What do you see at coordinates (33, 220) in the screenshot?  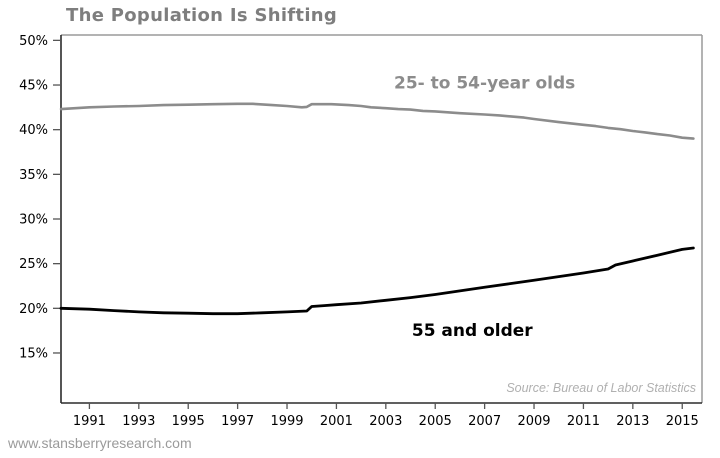 I see `y-tick-label: 30%` at bounding box center [33, 220].